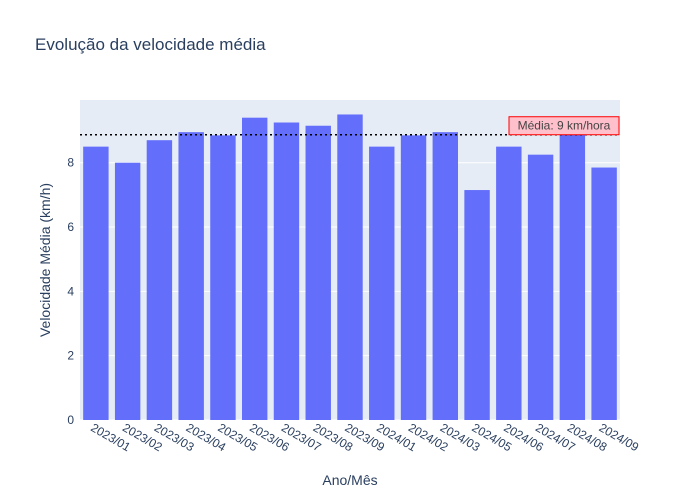 This screenshot has height=500, width=700. Describe the element at coordinates (150, 44) in the screenshot. I see `chart-title: Evolução da velocidade média` at that location.